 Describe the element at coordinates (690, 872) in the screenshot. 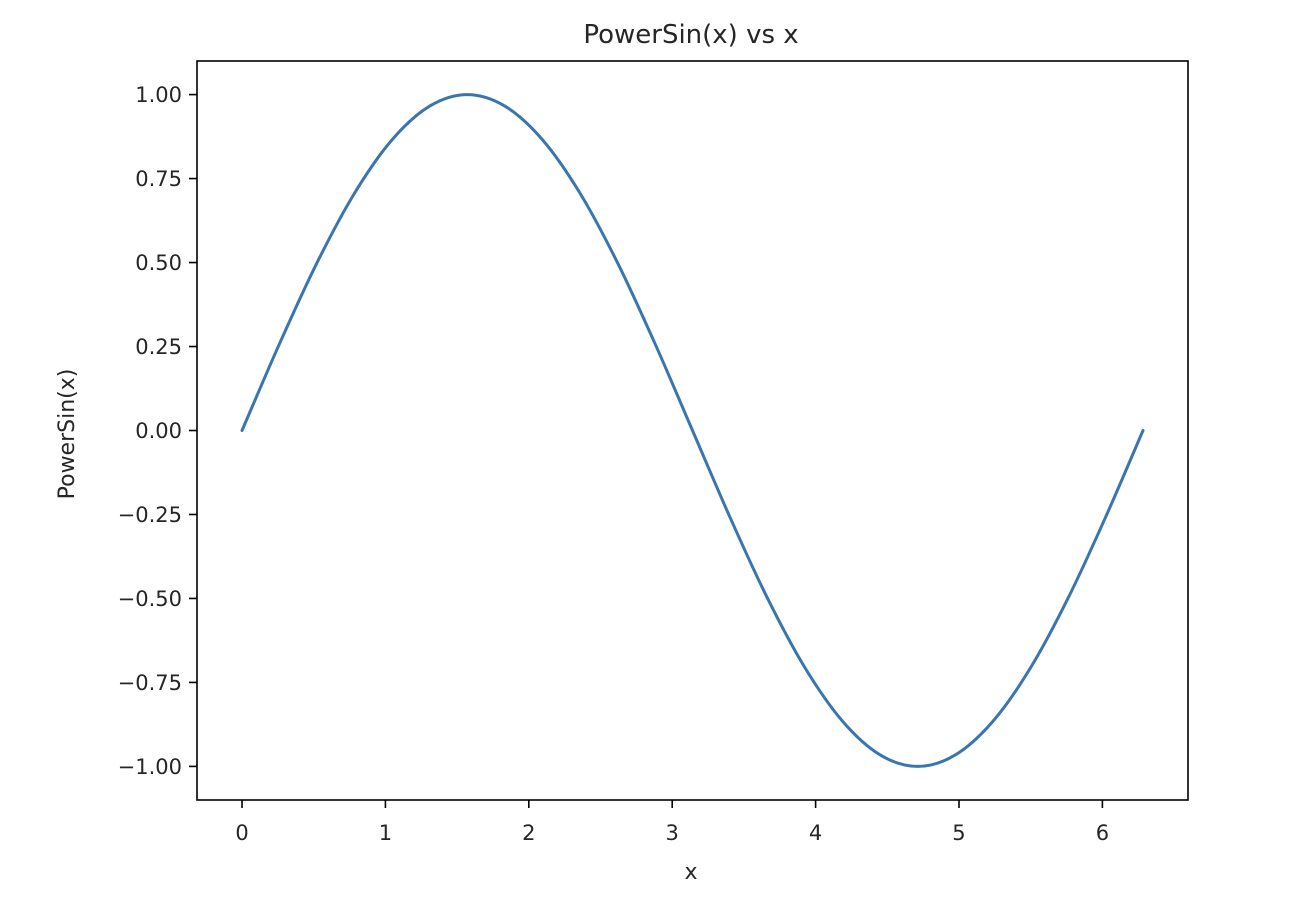

I see `x-axis-label: x` at that location.